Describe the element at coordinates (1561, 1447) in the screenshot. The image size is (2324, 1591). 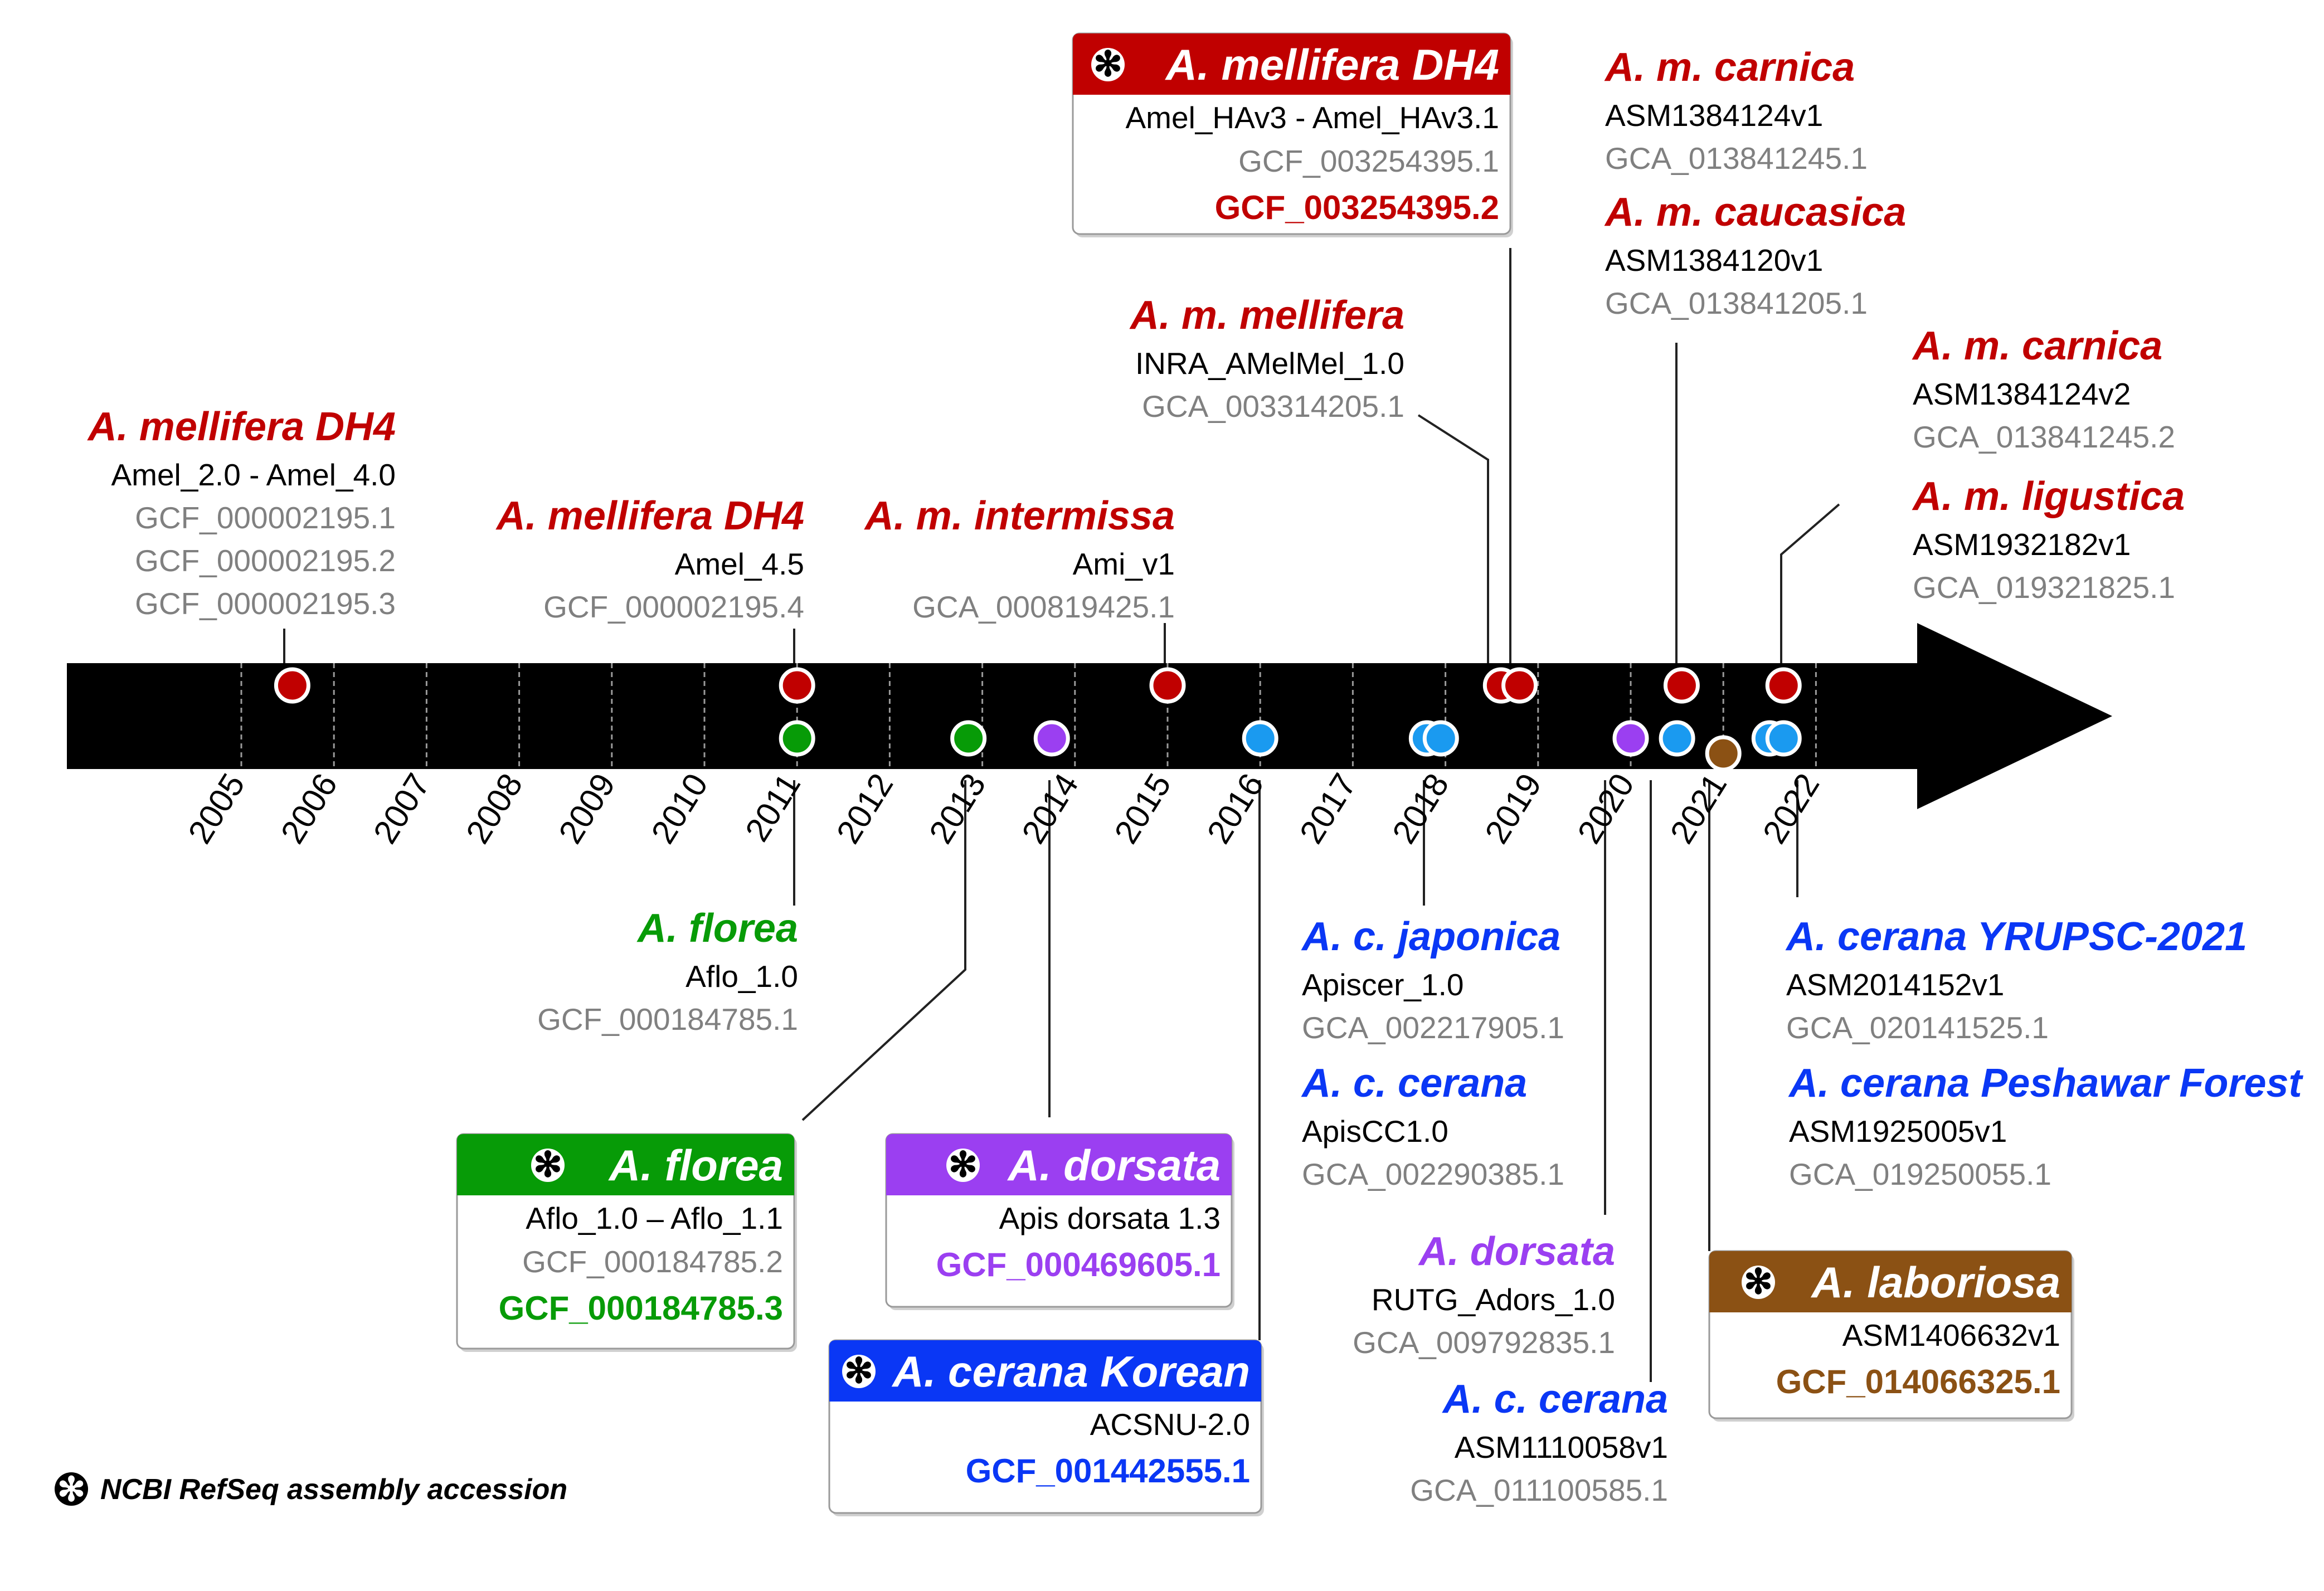
I see `assembly-name: ASM1110058v1` at that location.